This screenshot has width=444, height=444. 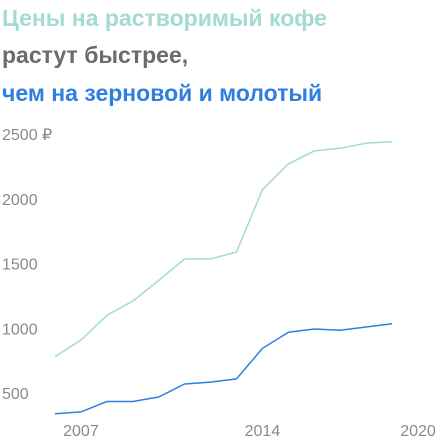 I want to click on chart-title-line: растут быстрее,, so click(x=95, y=55).